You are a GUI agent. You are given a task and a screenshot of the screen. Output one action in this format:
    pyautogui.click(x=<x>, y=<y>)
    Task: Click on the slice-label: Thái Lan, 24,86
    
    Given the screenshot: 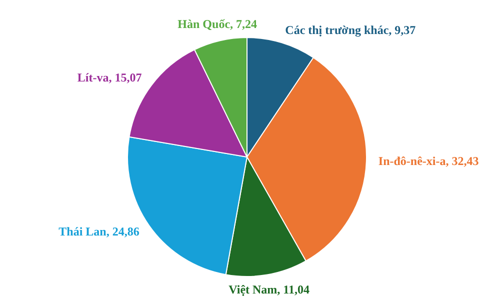 What is the action you would take?
    pyautogui.click(x=99, y=231)
    